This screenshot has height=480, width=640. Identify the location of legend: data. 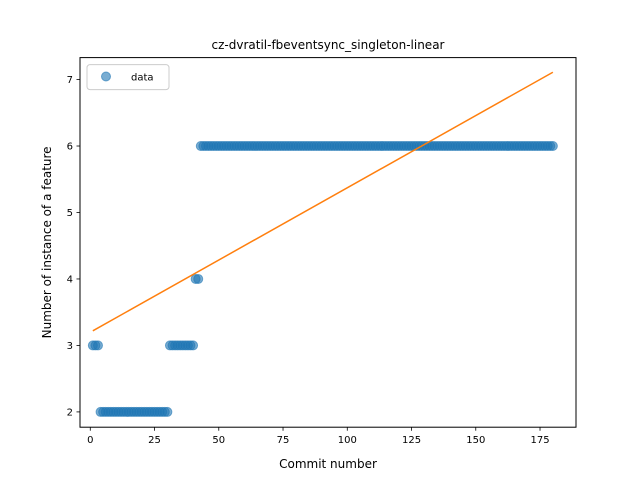
(128, 77).